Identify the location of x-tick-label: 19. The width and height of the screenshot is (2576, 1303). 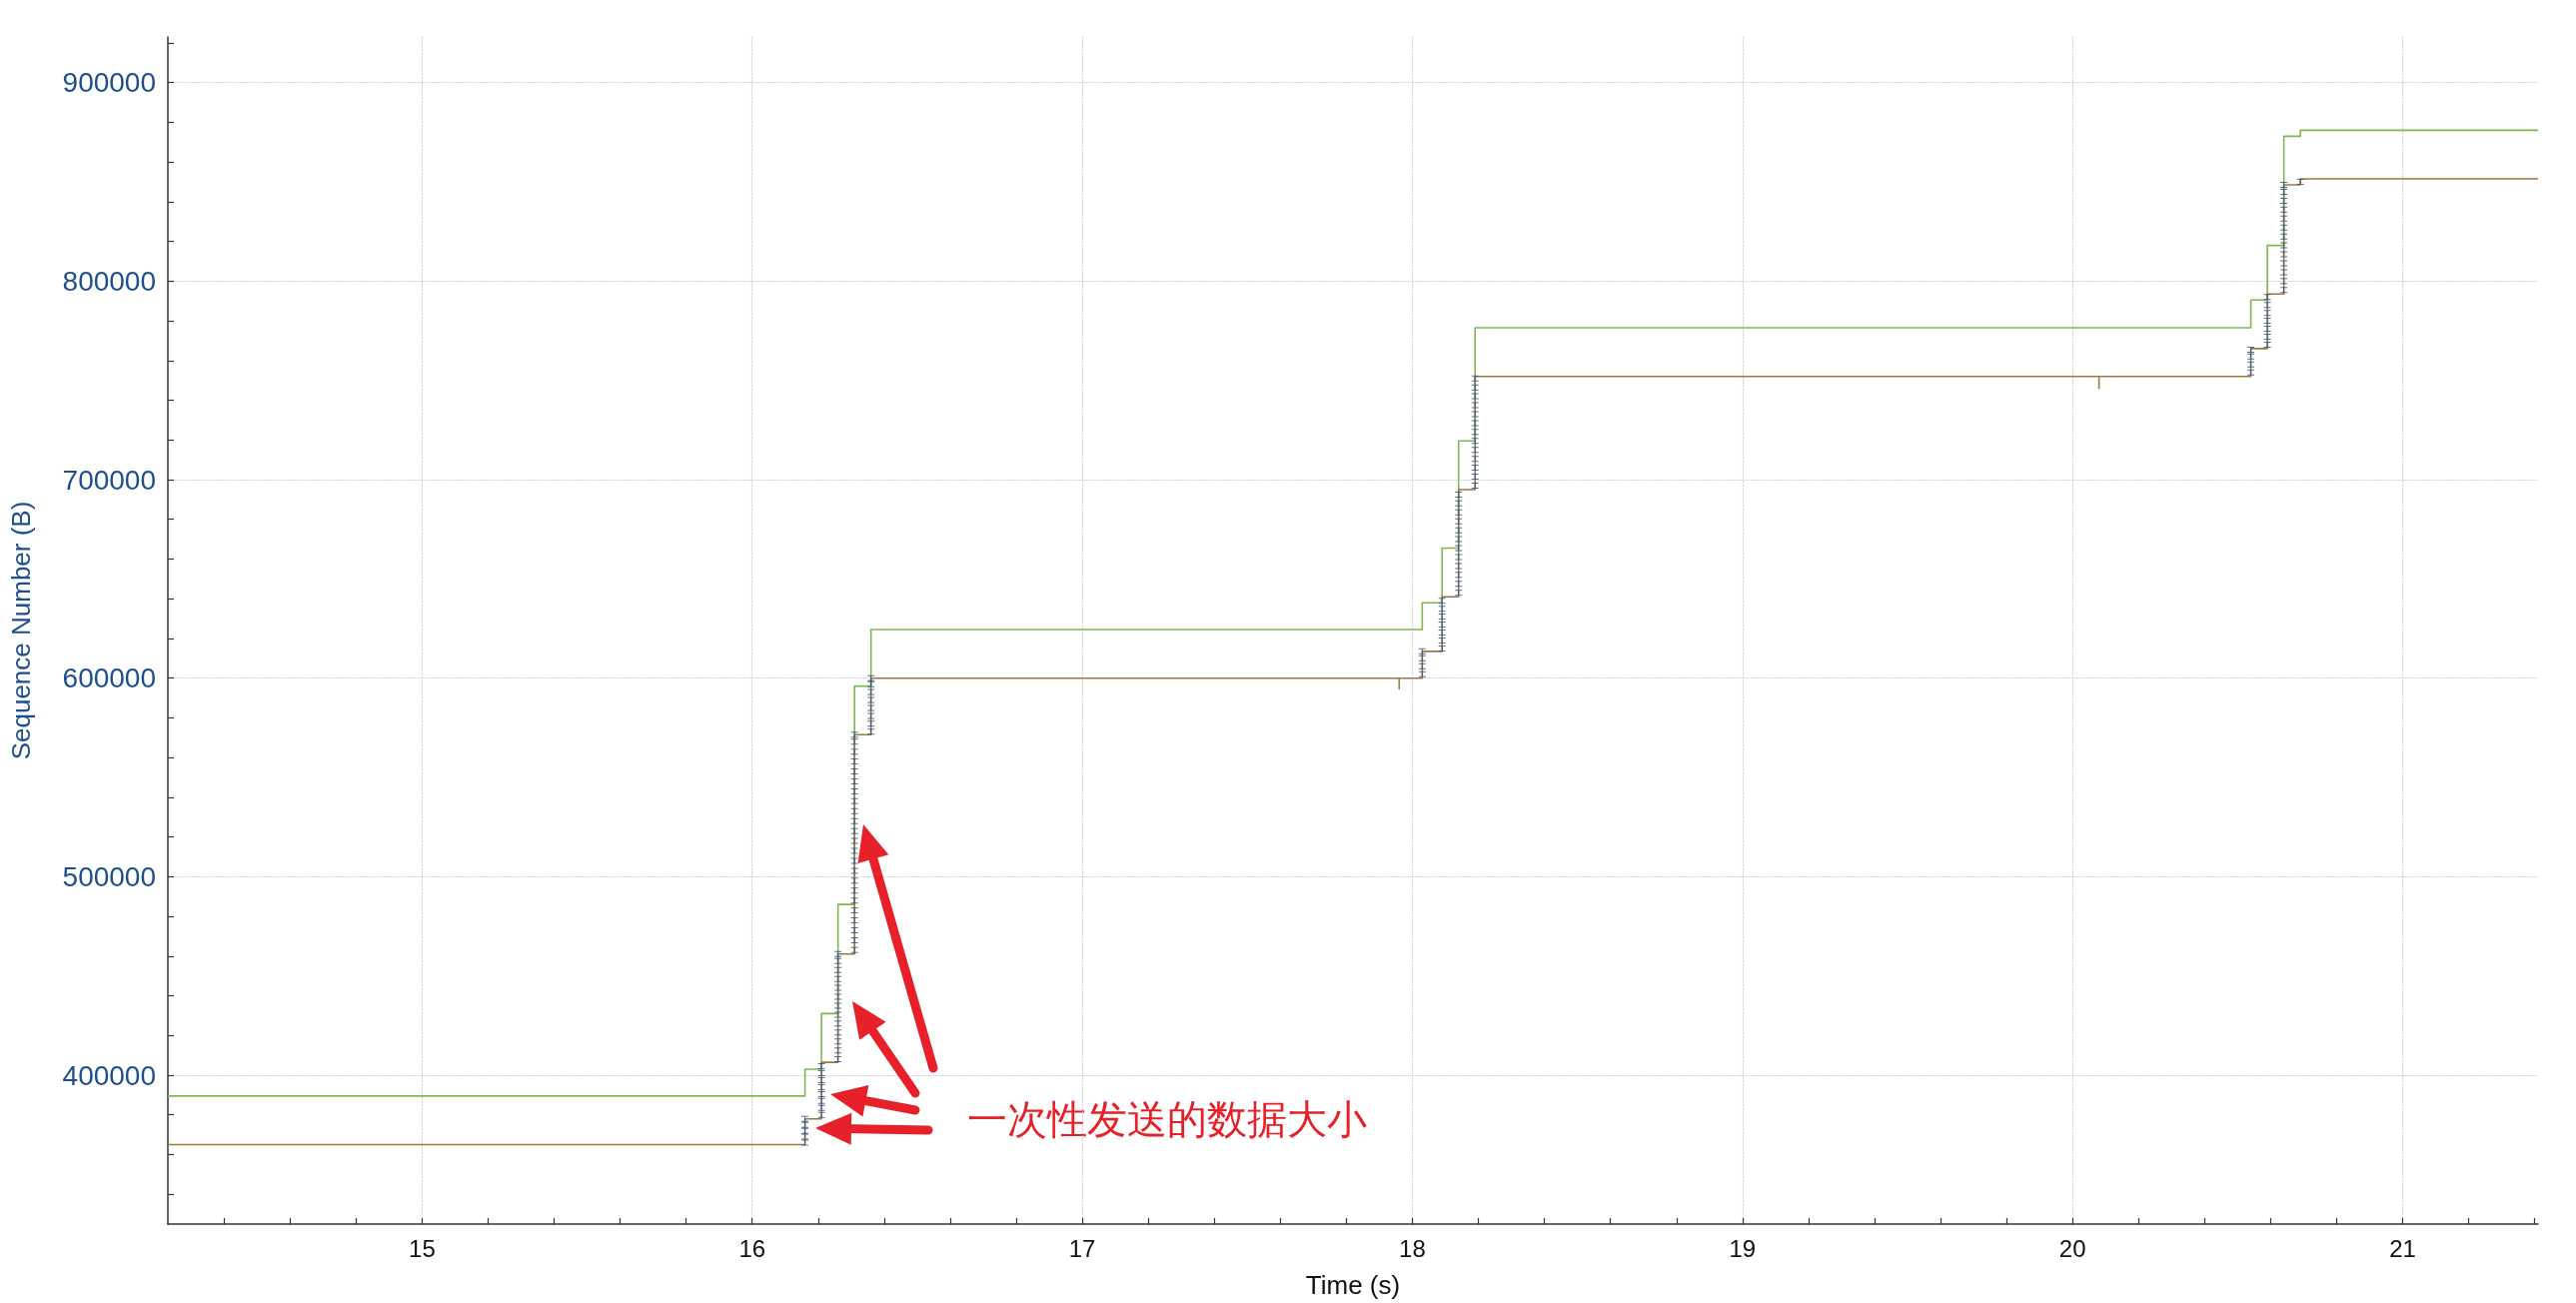
(1743, 1248).